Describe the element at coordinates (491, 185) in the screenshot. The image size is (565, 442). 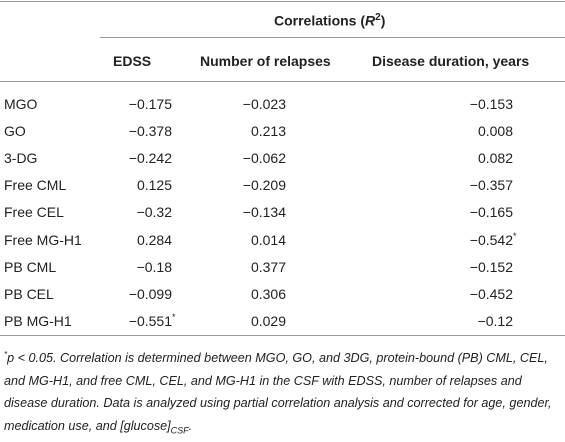
I see `cell: −0.357` at that location.